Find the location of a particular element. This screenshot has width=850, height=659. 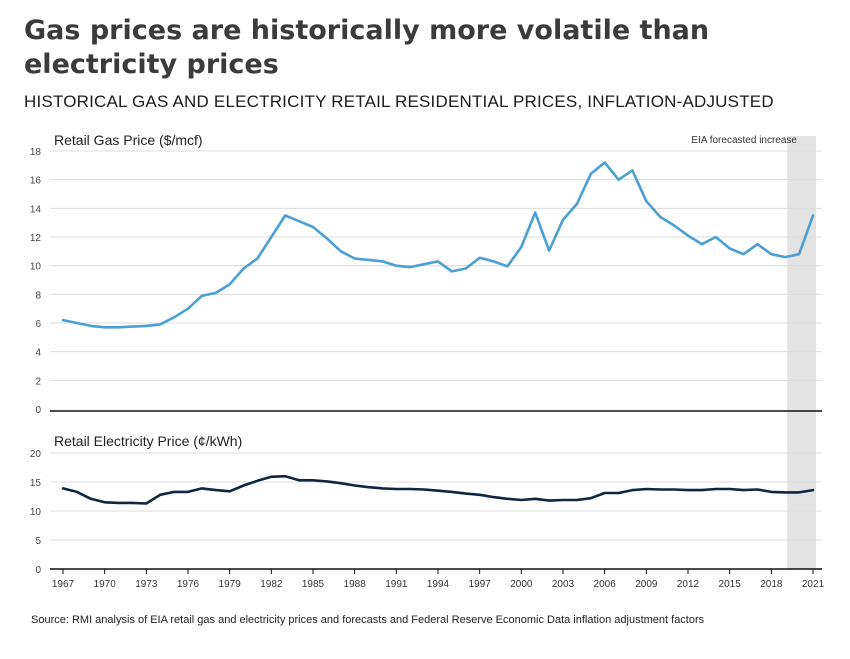

x-tick-label: 1979 is located at coordinates (230, 584).